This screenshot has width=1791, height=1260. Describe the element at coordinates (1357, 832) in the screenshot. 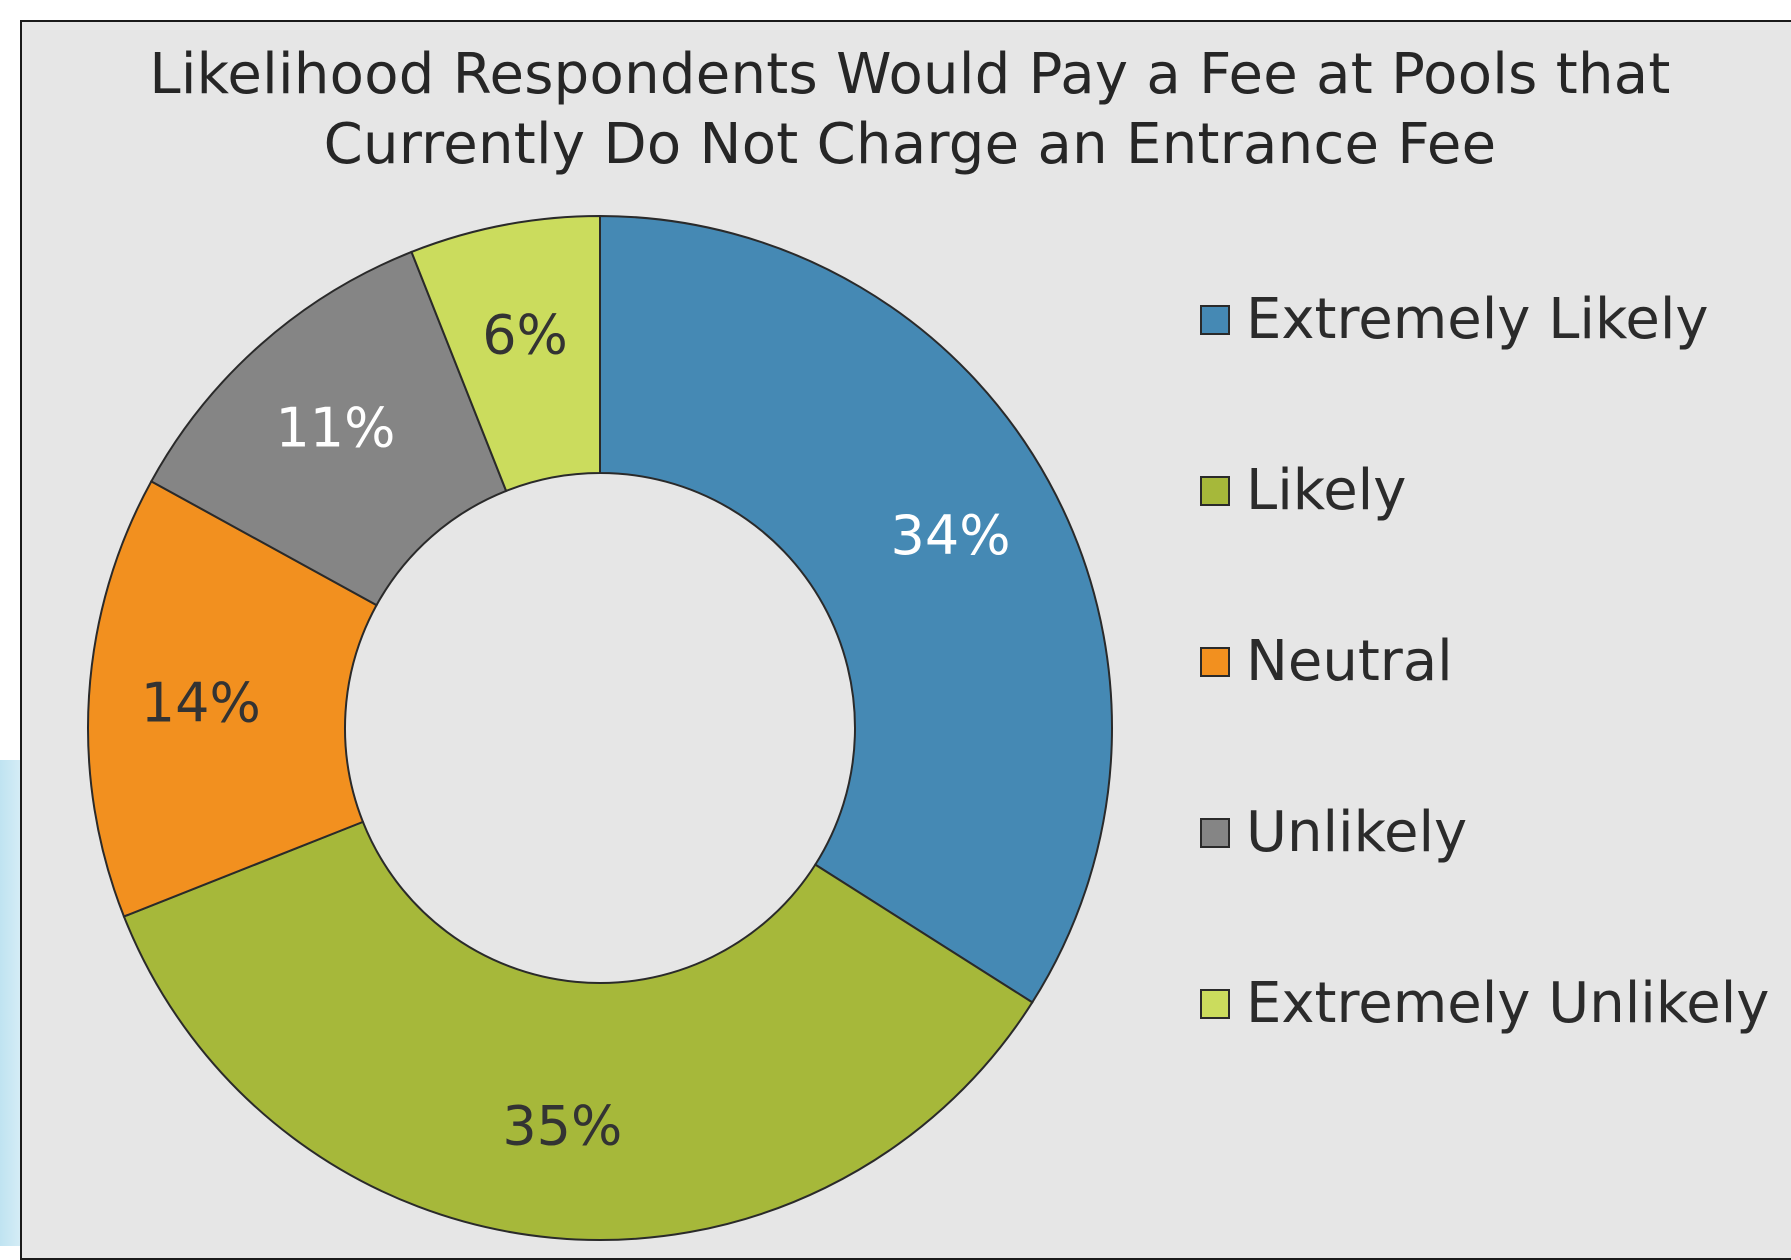

I see `legend-label: Unlikely` at that location.